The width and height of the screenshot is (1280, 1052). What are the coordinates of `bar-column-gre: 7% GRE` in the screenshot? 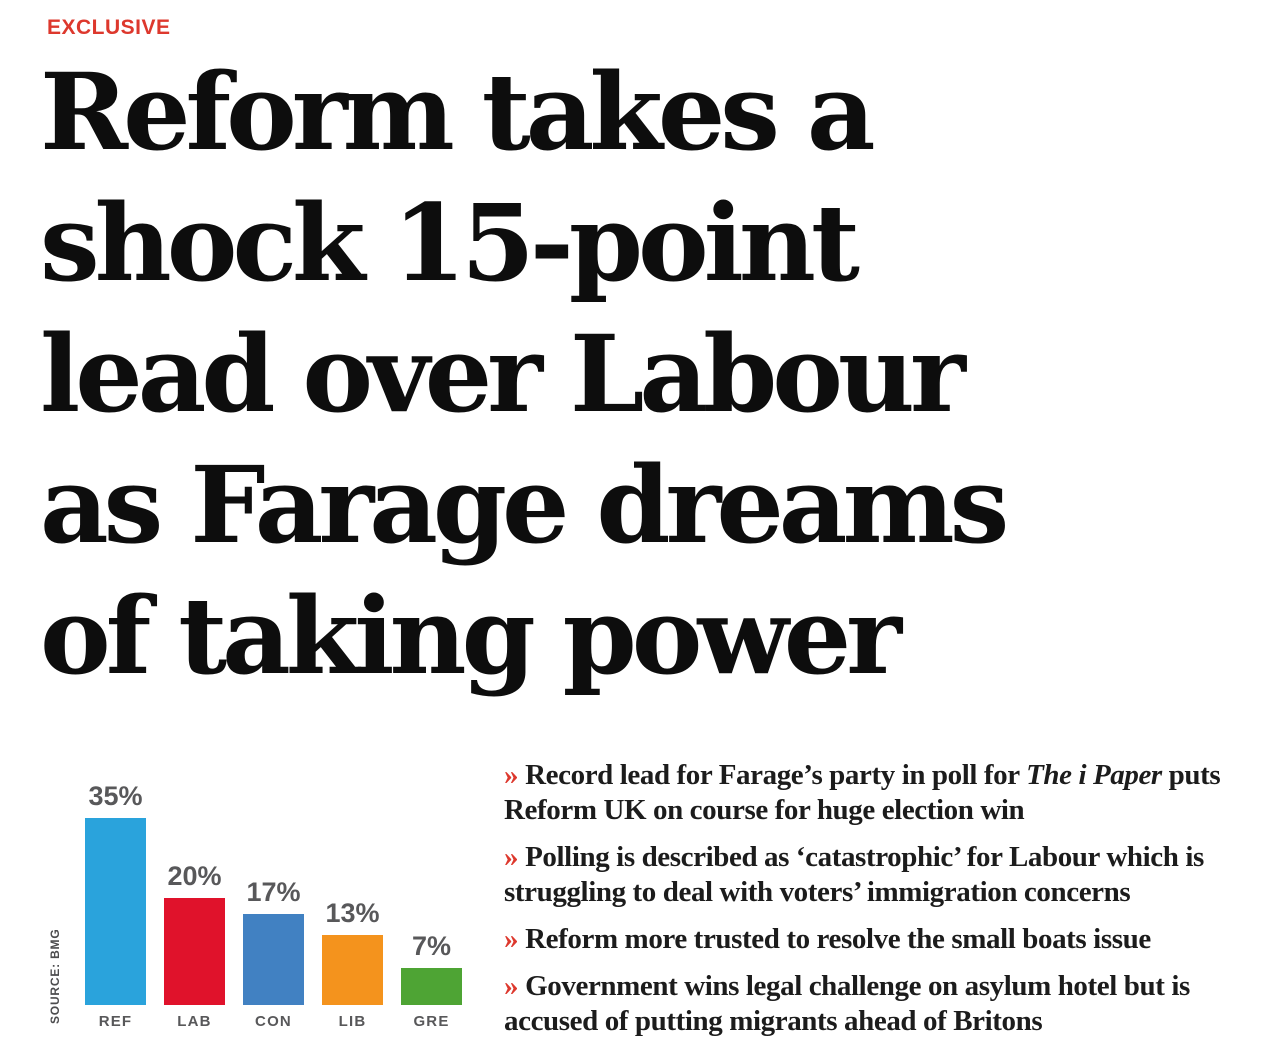 It's located at (431, 981).